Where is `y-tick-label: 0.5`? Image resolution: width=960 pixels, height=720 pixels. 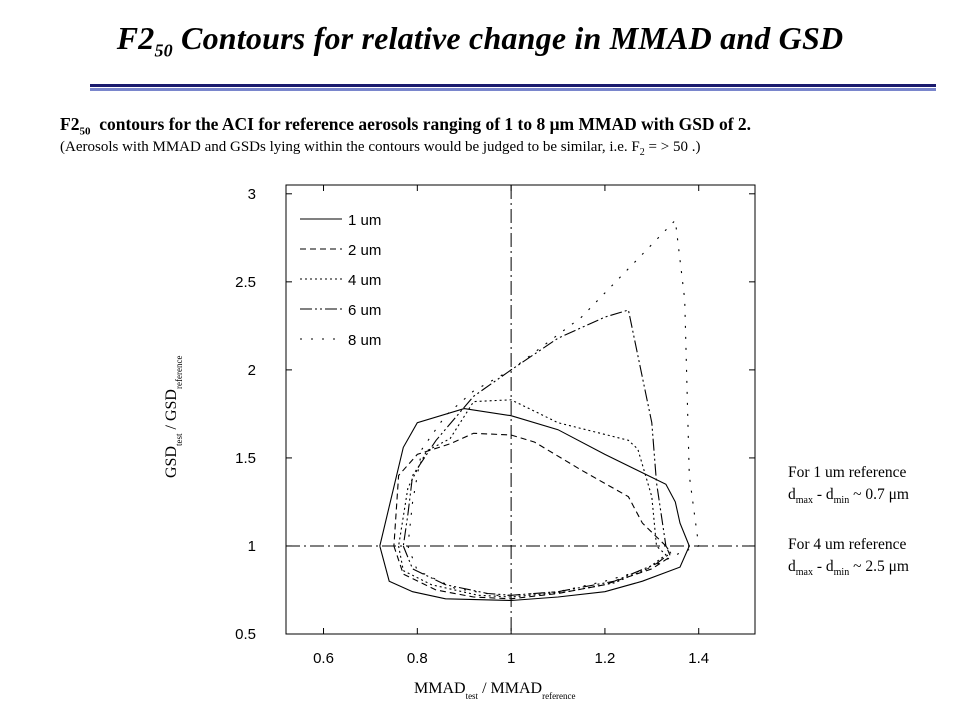 y-tick-label: 0.5 is located at coordinates (245, 634).